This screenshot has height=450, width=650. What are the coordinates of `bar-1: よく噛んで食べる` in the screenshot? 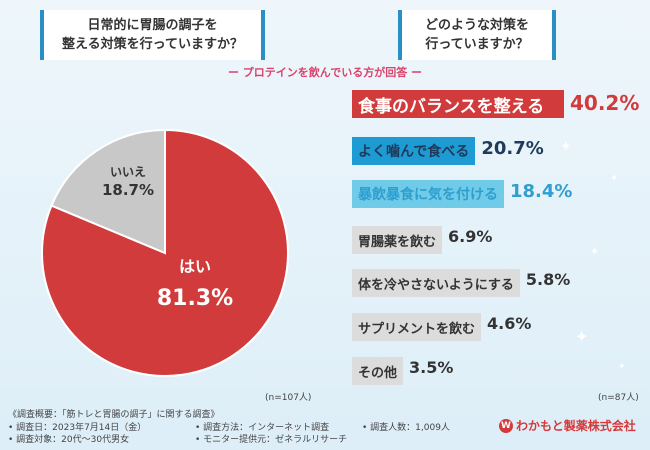 It's located at (414, 151).